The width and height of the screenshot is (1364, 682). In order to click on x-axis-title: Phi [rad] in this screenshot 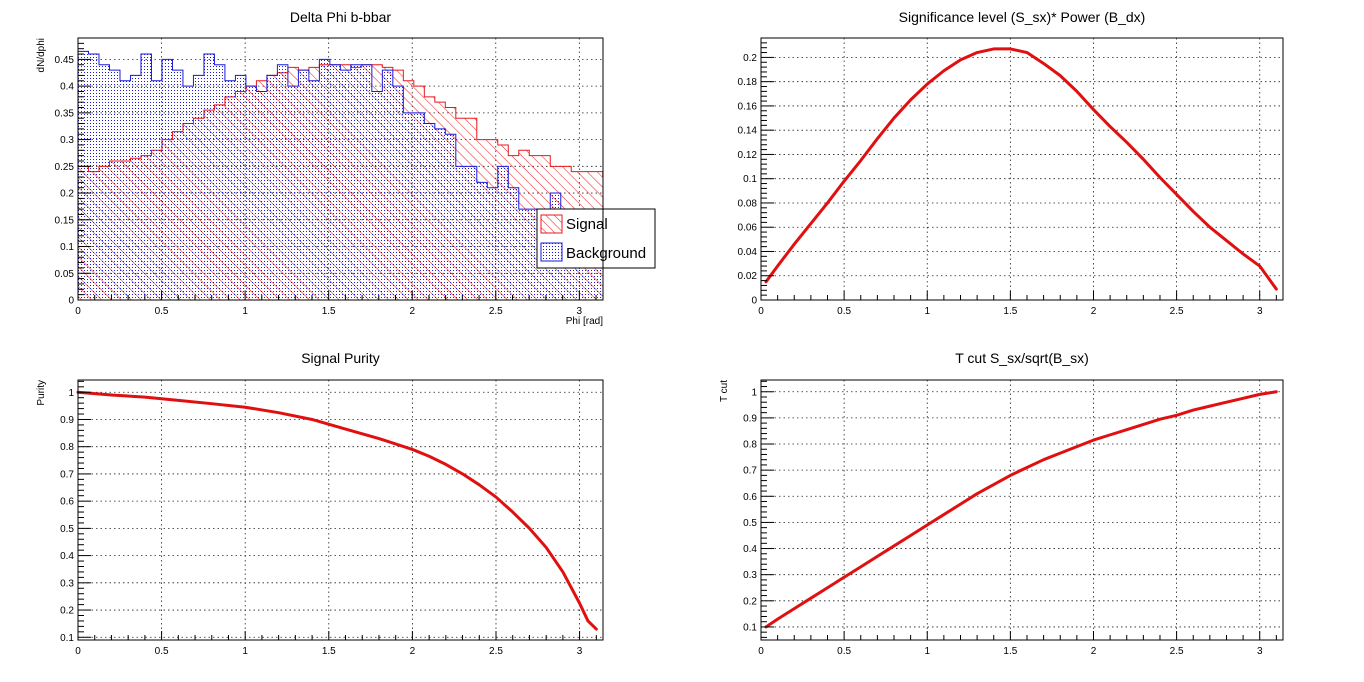, I will do `click(584, 321)`.